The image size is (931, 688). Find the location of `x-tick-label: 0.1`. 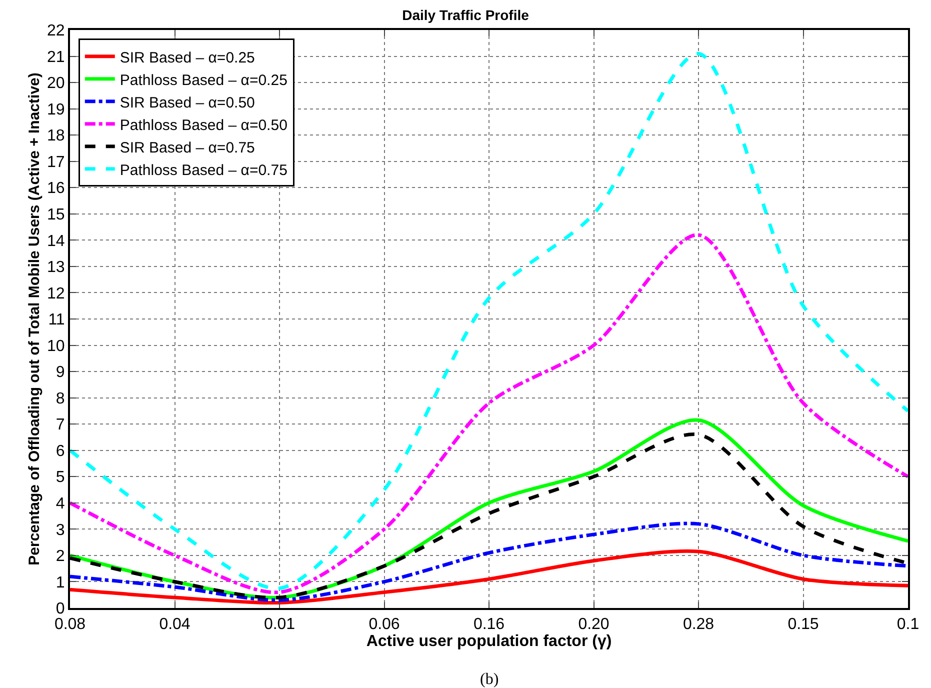

x-tick-label: 0.1 is located at coordinates (908, 625).